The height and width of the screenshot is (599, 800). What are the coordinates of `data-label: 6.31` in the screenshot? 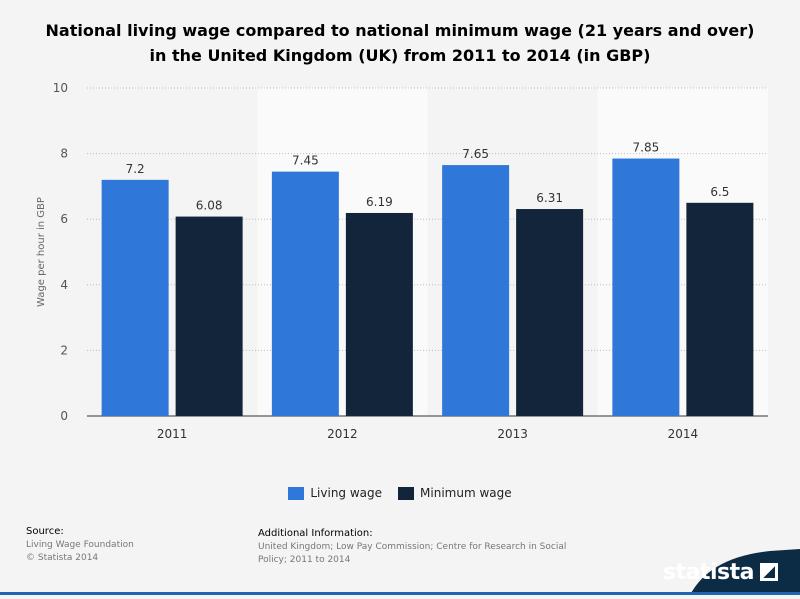 It's located at (549, 198).